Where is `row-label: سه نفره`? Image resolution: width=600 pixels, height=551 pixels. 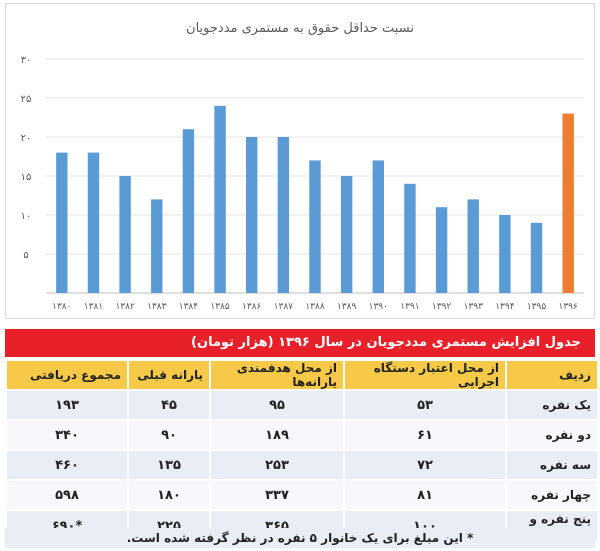 row-label: سه نفره is located at coordinates (552, 465).